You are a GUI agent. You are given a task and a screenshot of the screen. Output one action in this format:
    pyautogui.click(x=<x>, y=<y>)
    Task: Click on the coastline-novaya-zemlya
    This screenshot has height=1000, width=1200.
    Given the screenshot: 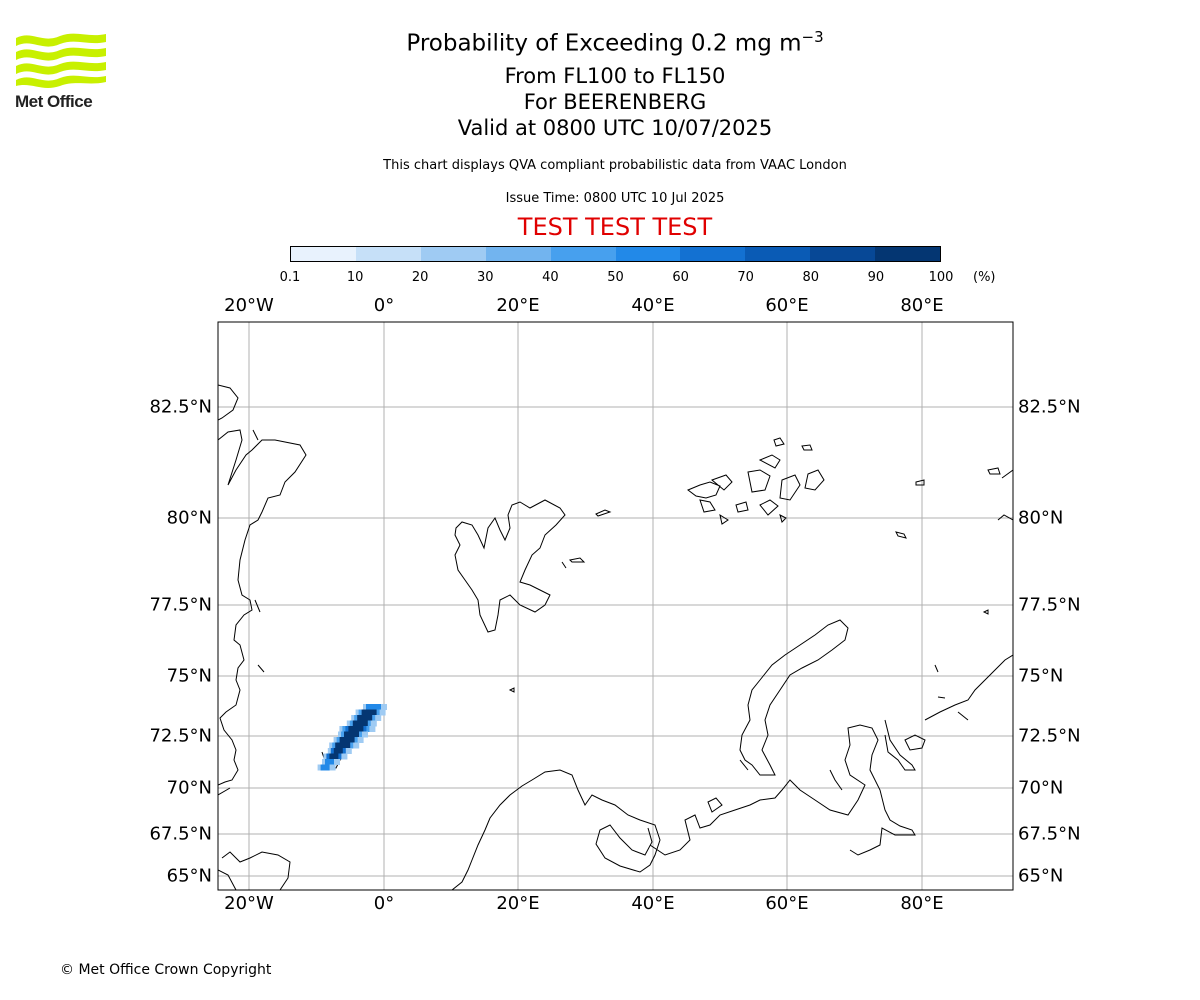 What is the action you would take?
    pyautogui.click(x=794, y=697)
    